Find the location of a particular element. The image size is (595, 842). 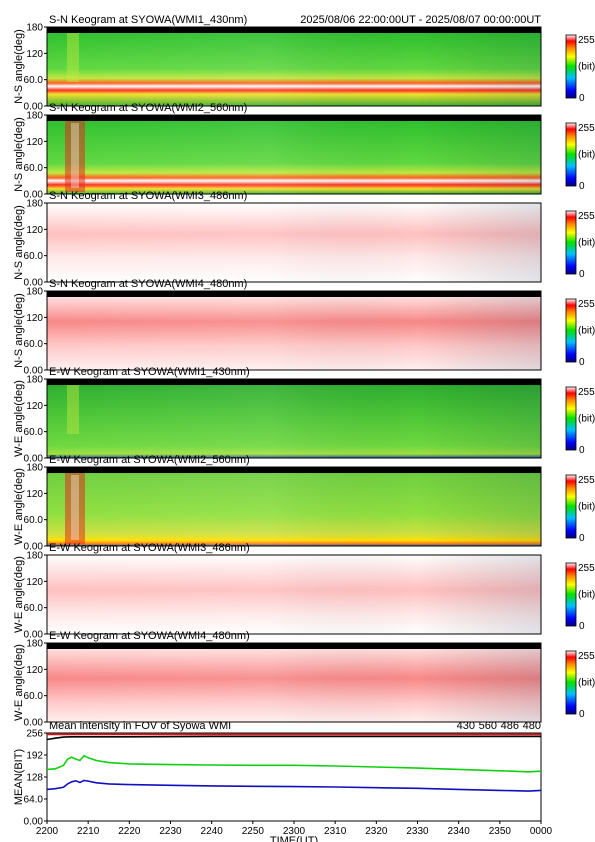

legend-486: 486 is located at coordinates (510, 726).